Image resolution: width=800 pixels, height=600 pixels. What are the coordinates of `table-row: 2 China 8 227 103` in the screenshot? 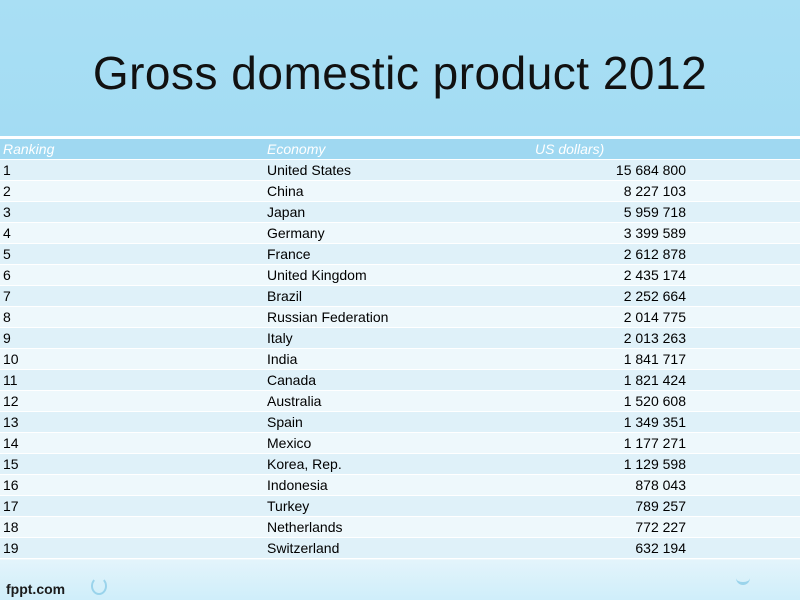 It's located at (400, 191).